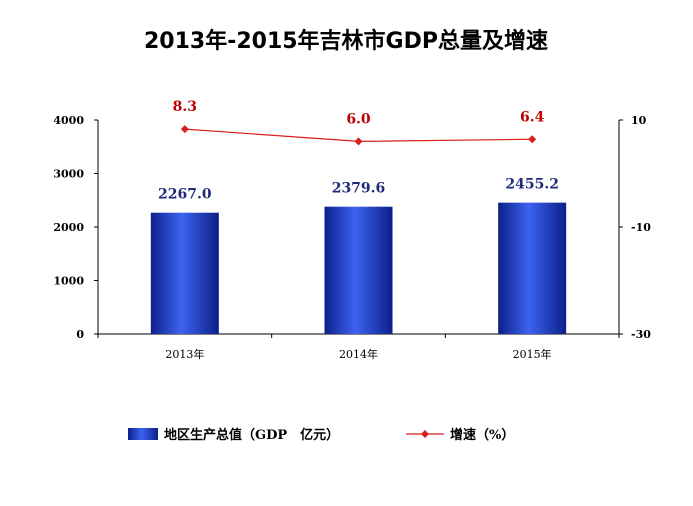 The height and width of the screenshot is (506, 693). What do you see at coordinates (184, 354) in the screenshot?
I see `category-label: 2013年` at bounding box center [184, 354].